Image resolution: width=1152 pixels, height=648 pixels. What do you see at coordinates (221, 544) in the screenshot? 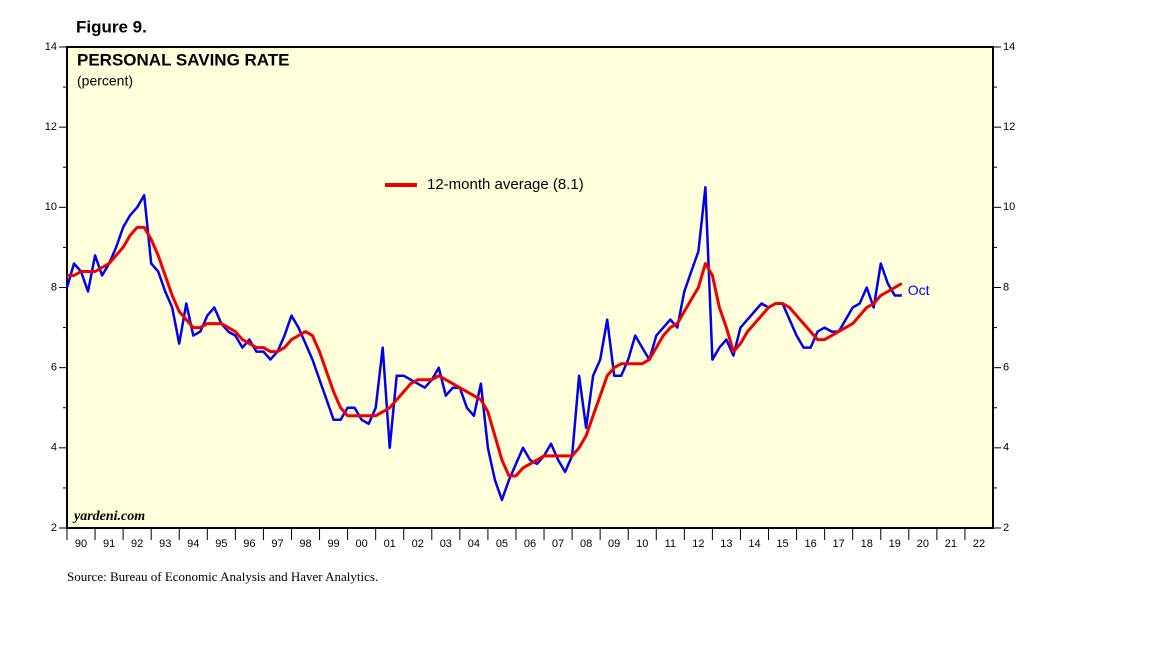
I see `x-tick-label: 95` at bounding box center [221, 544].